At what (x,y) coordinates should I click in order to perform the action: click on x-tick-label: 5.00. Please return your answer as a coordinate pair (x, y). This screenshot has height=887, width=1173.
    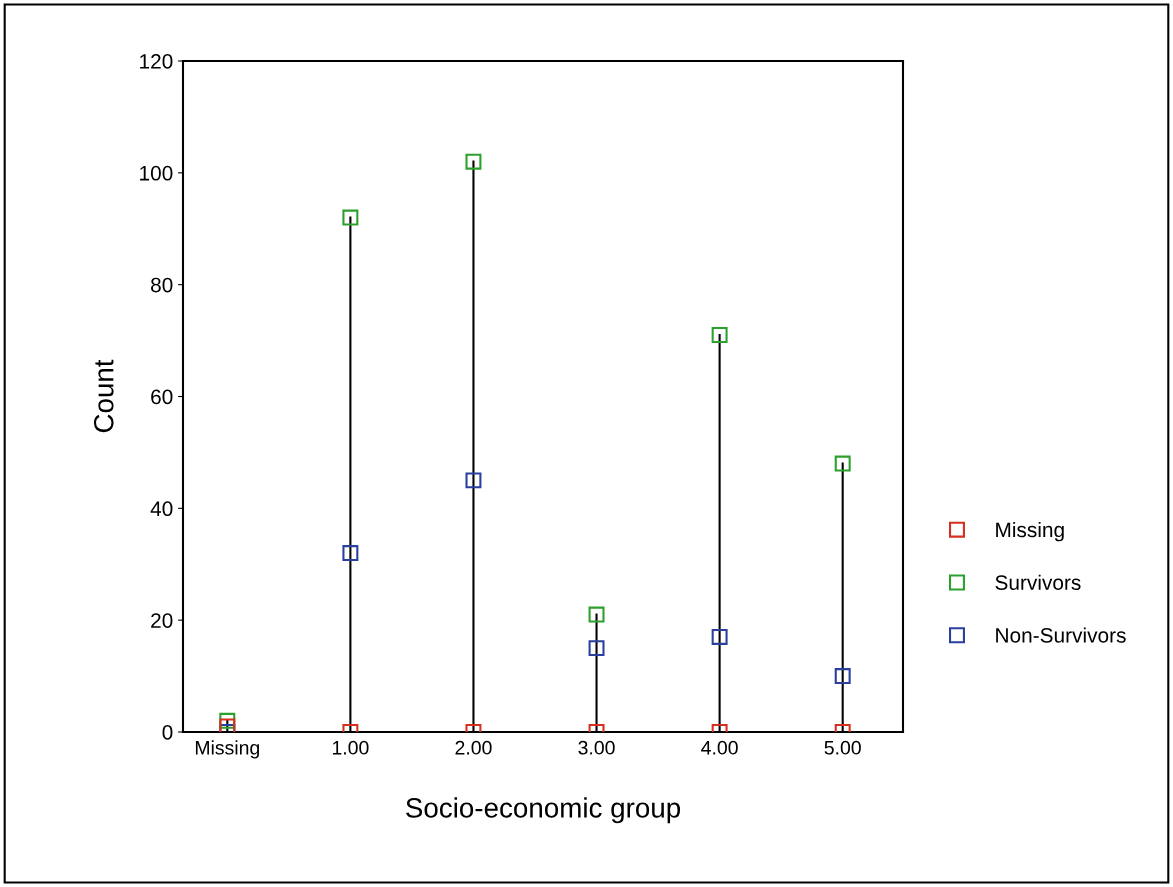
    Looking at the image, I should click on (842, 747).